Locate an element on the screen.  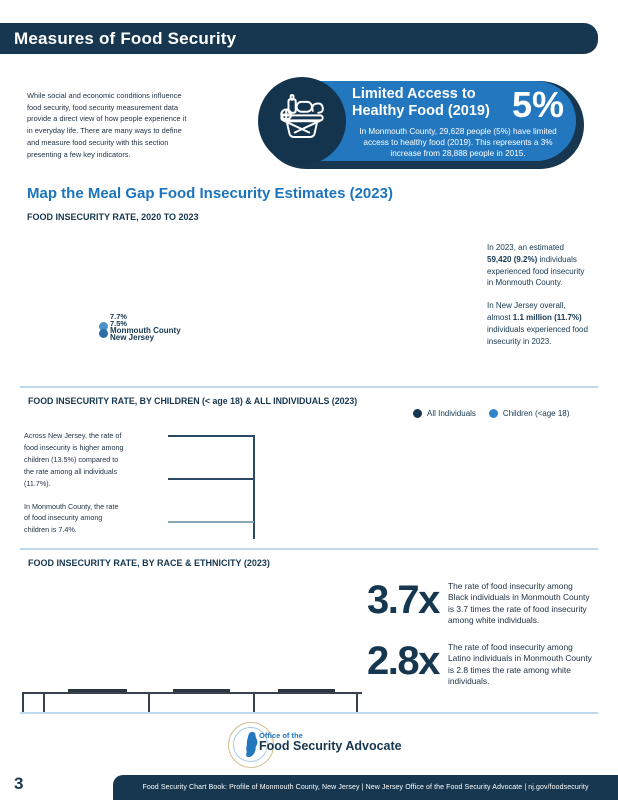
aside-p2-text: In New Jersey overall, almost is located at coordinates (526, 311).